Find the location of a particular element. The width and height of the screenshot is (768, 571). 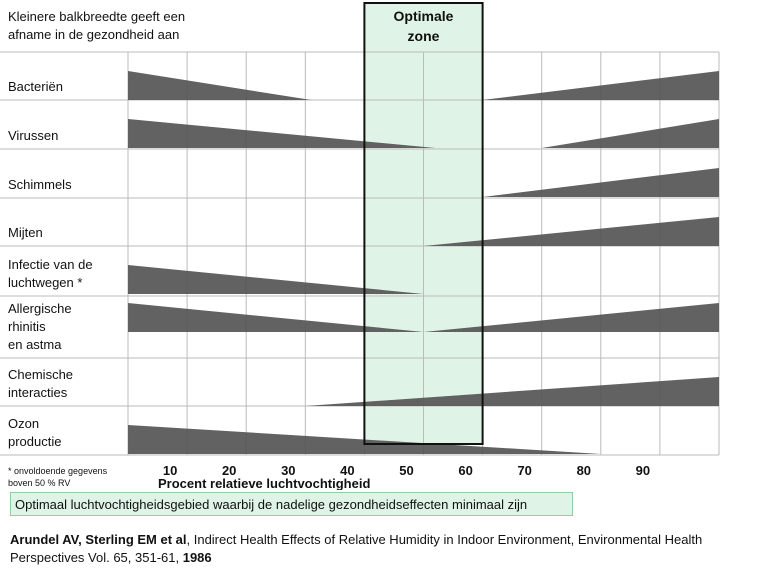

x-tick-label: 40 is located at coordinates (347, 470).